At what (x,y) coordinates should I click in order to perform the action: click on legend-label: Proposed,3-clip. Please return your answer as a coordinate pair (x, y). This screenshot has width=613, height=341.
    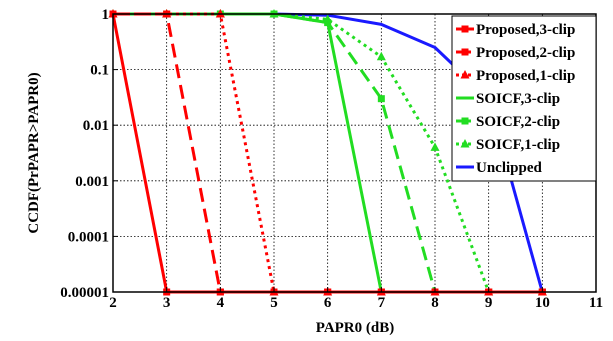
    Looking at the image, I should click on (525, 30).